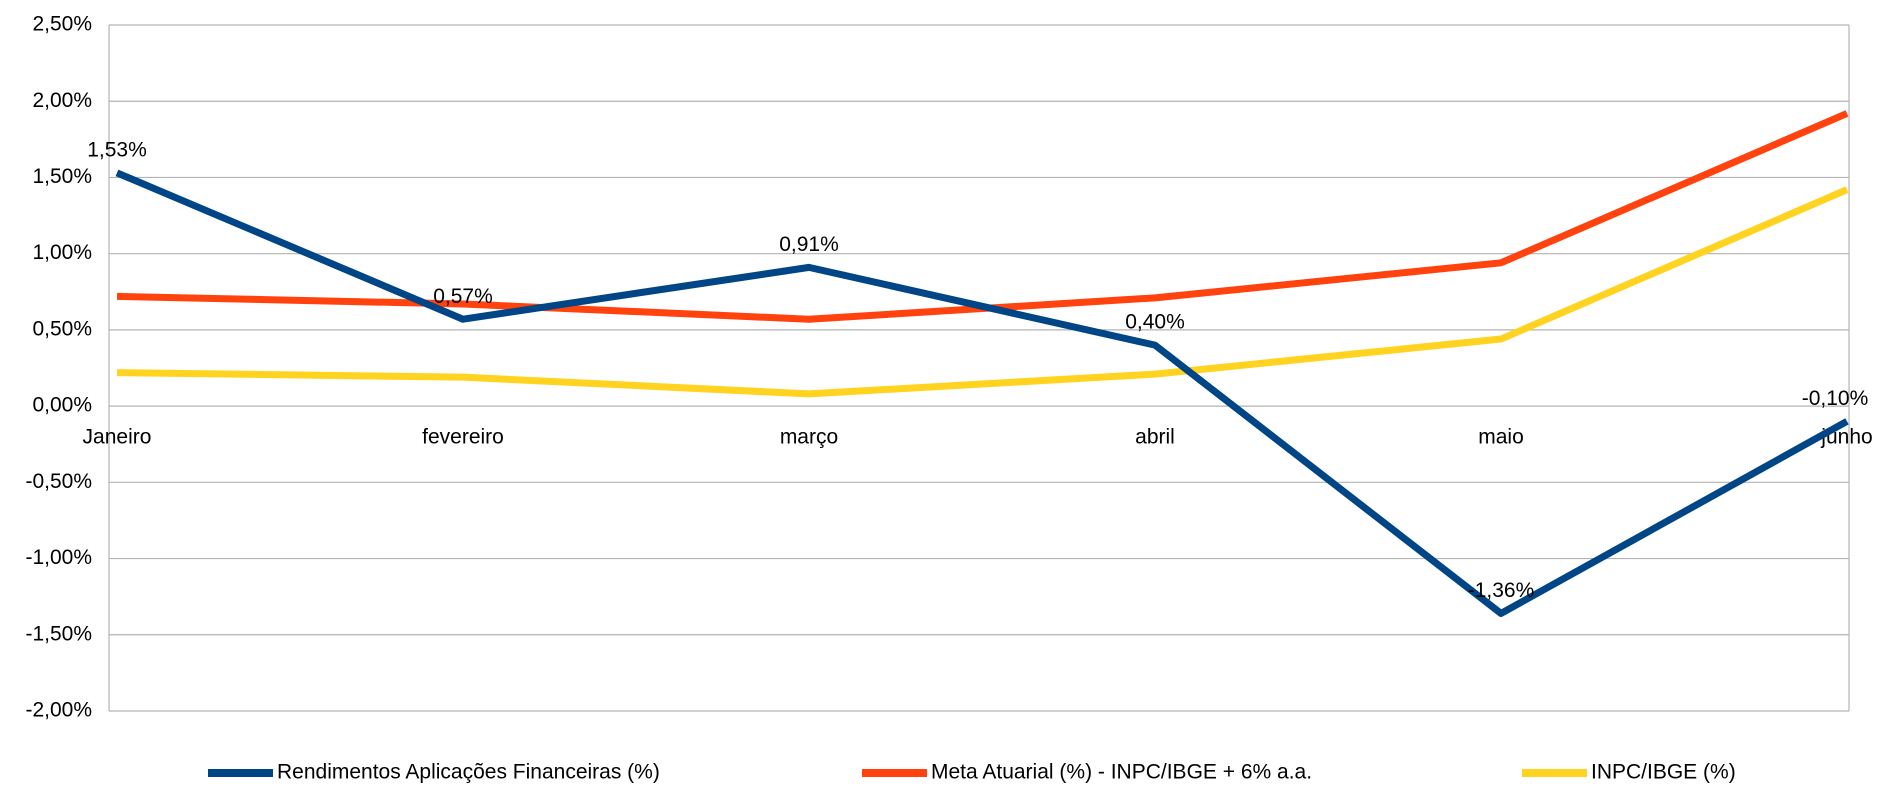 Image resolution: width=1889 pixels, height=788 pixels. What do you see at coordinates (463, 437) in the screenshot?
I see `x-tick-label: fevereiro` at bounding box center [463, 437].